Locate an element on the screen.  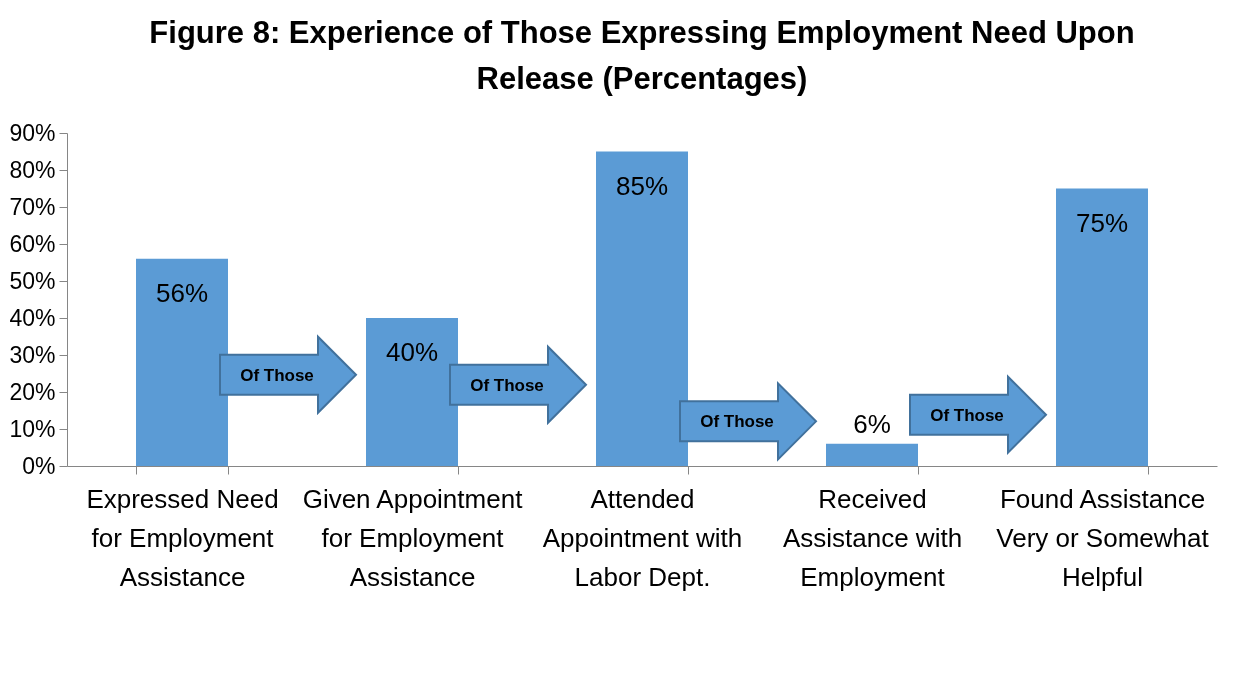
x-tick-label: Given Appointment for Employment Assistance is located at coordinates (413, 537).